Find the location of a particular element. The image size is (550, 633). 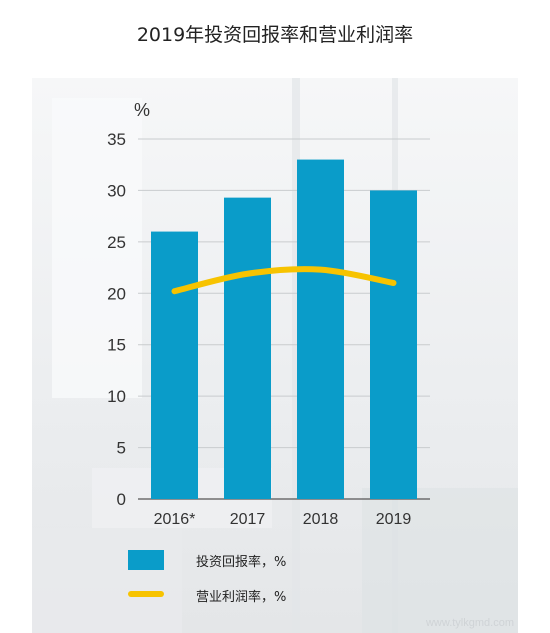

y-tick-label: 25 is located at coordinates (116, 242).